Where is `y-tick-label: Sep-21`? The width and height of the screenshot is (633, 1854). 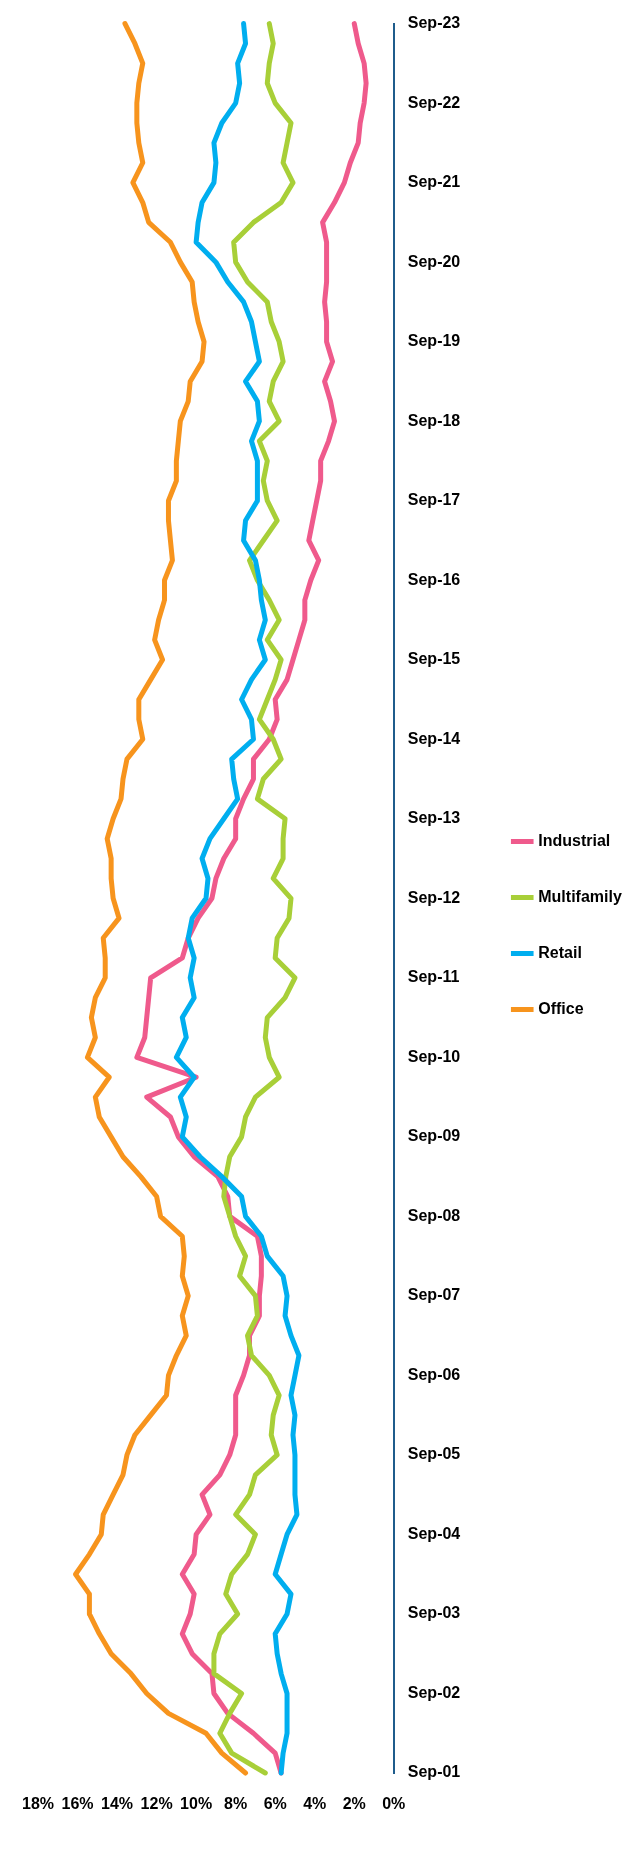
y-tick-label: Sep-21 is located at coordinates (434, 182).